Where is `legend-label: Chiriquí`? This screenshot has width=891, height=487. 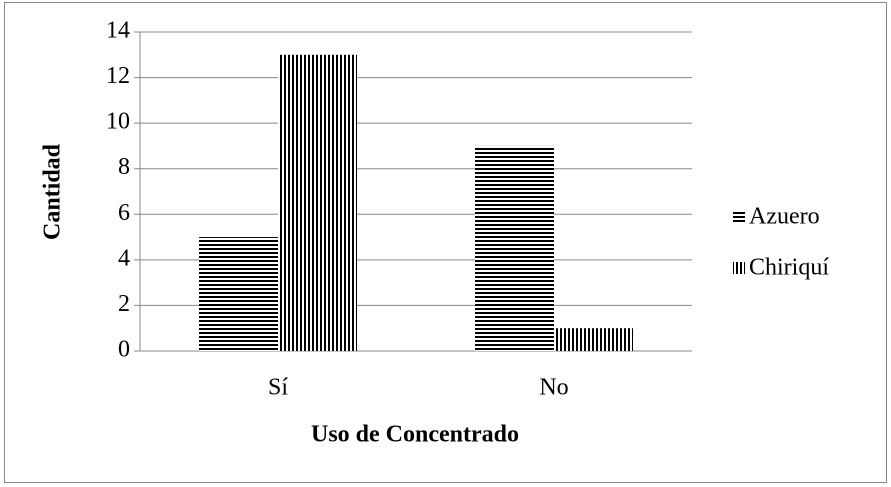
legend-label: Chiriquí is located at coordinates (789, 268).